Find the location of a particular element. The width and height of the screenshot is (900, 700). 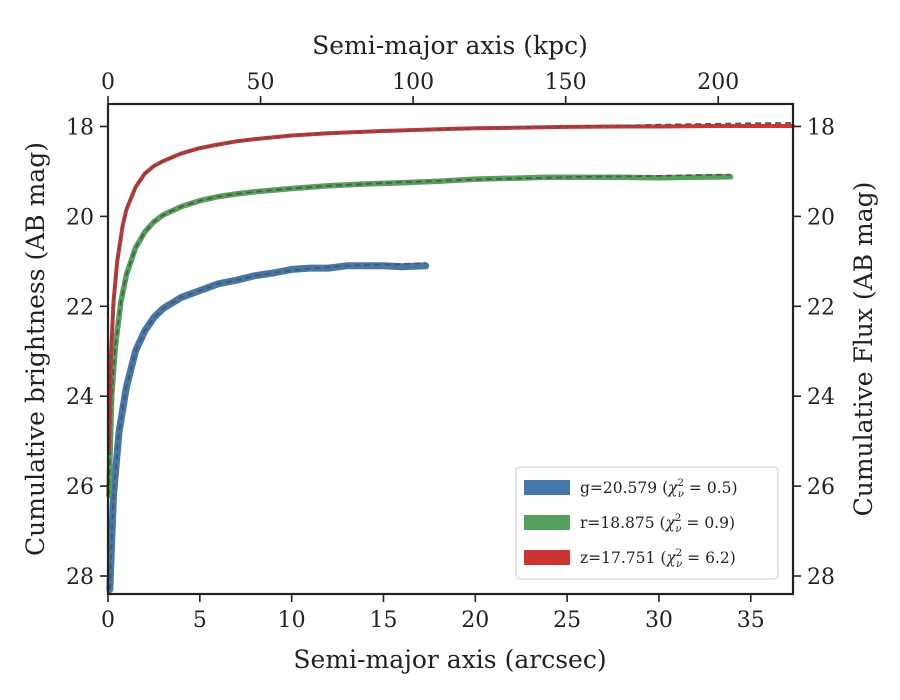

x-tick-label: 25 is located at coordinates (567, 620).